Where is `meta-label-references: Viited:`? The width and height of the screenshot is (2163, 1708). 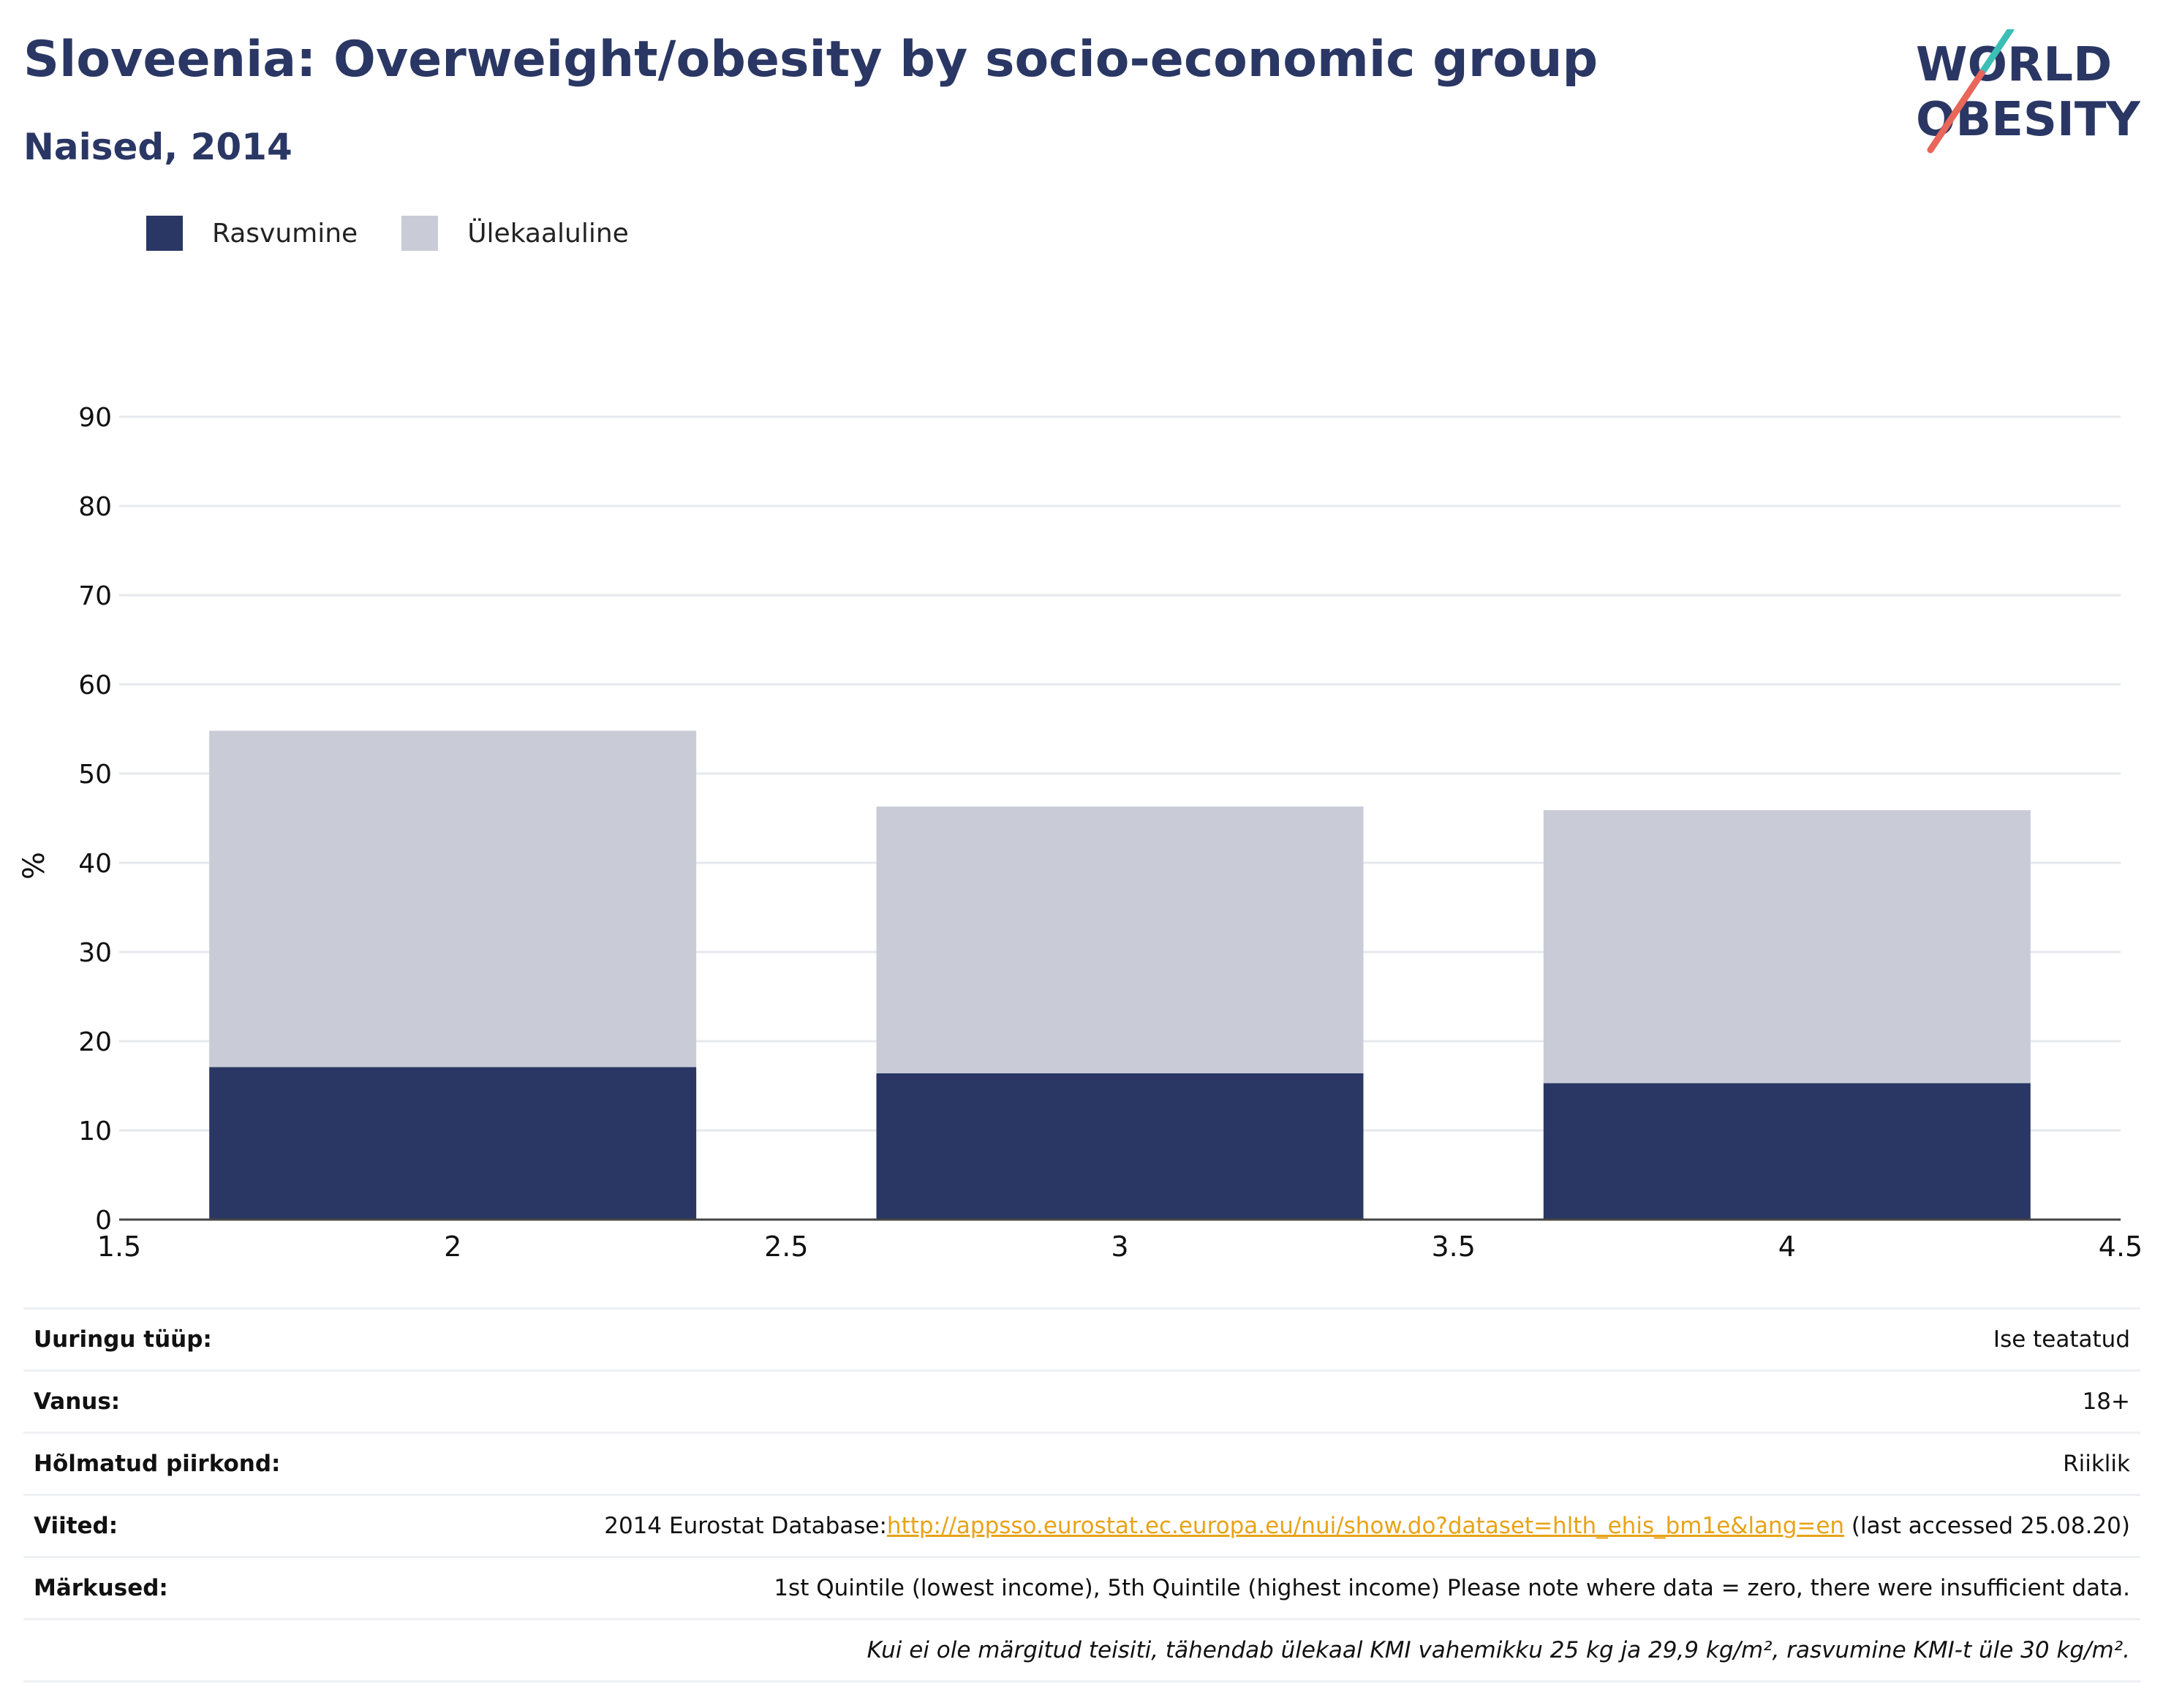
meta-label-references: Viited: is located at coordinates (76, 1526).